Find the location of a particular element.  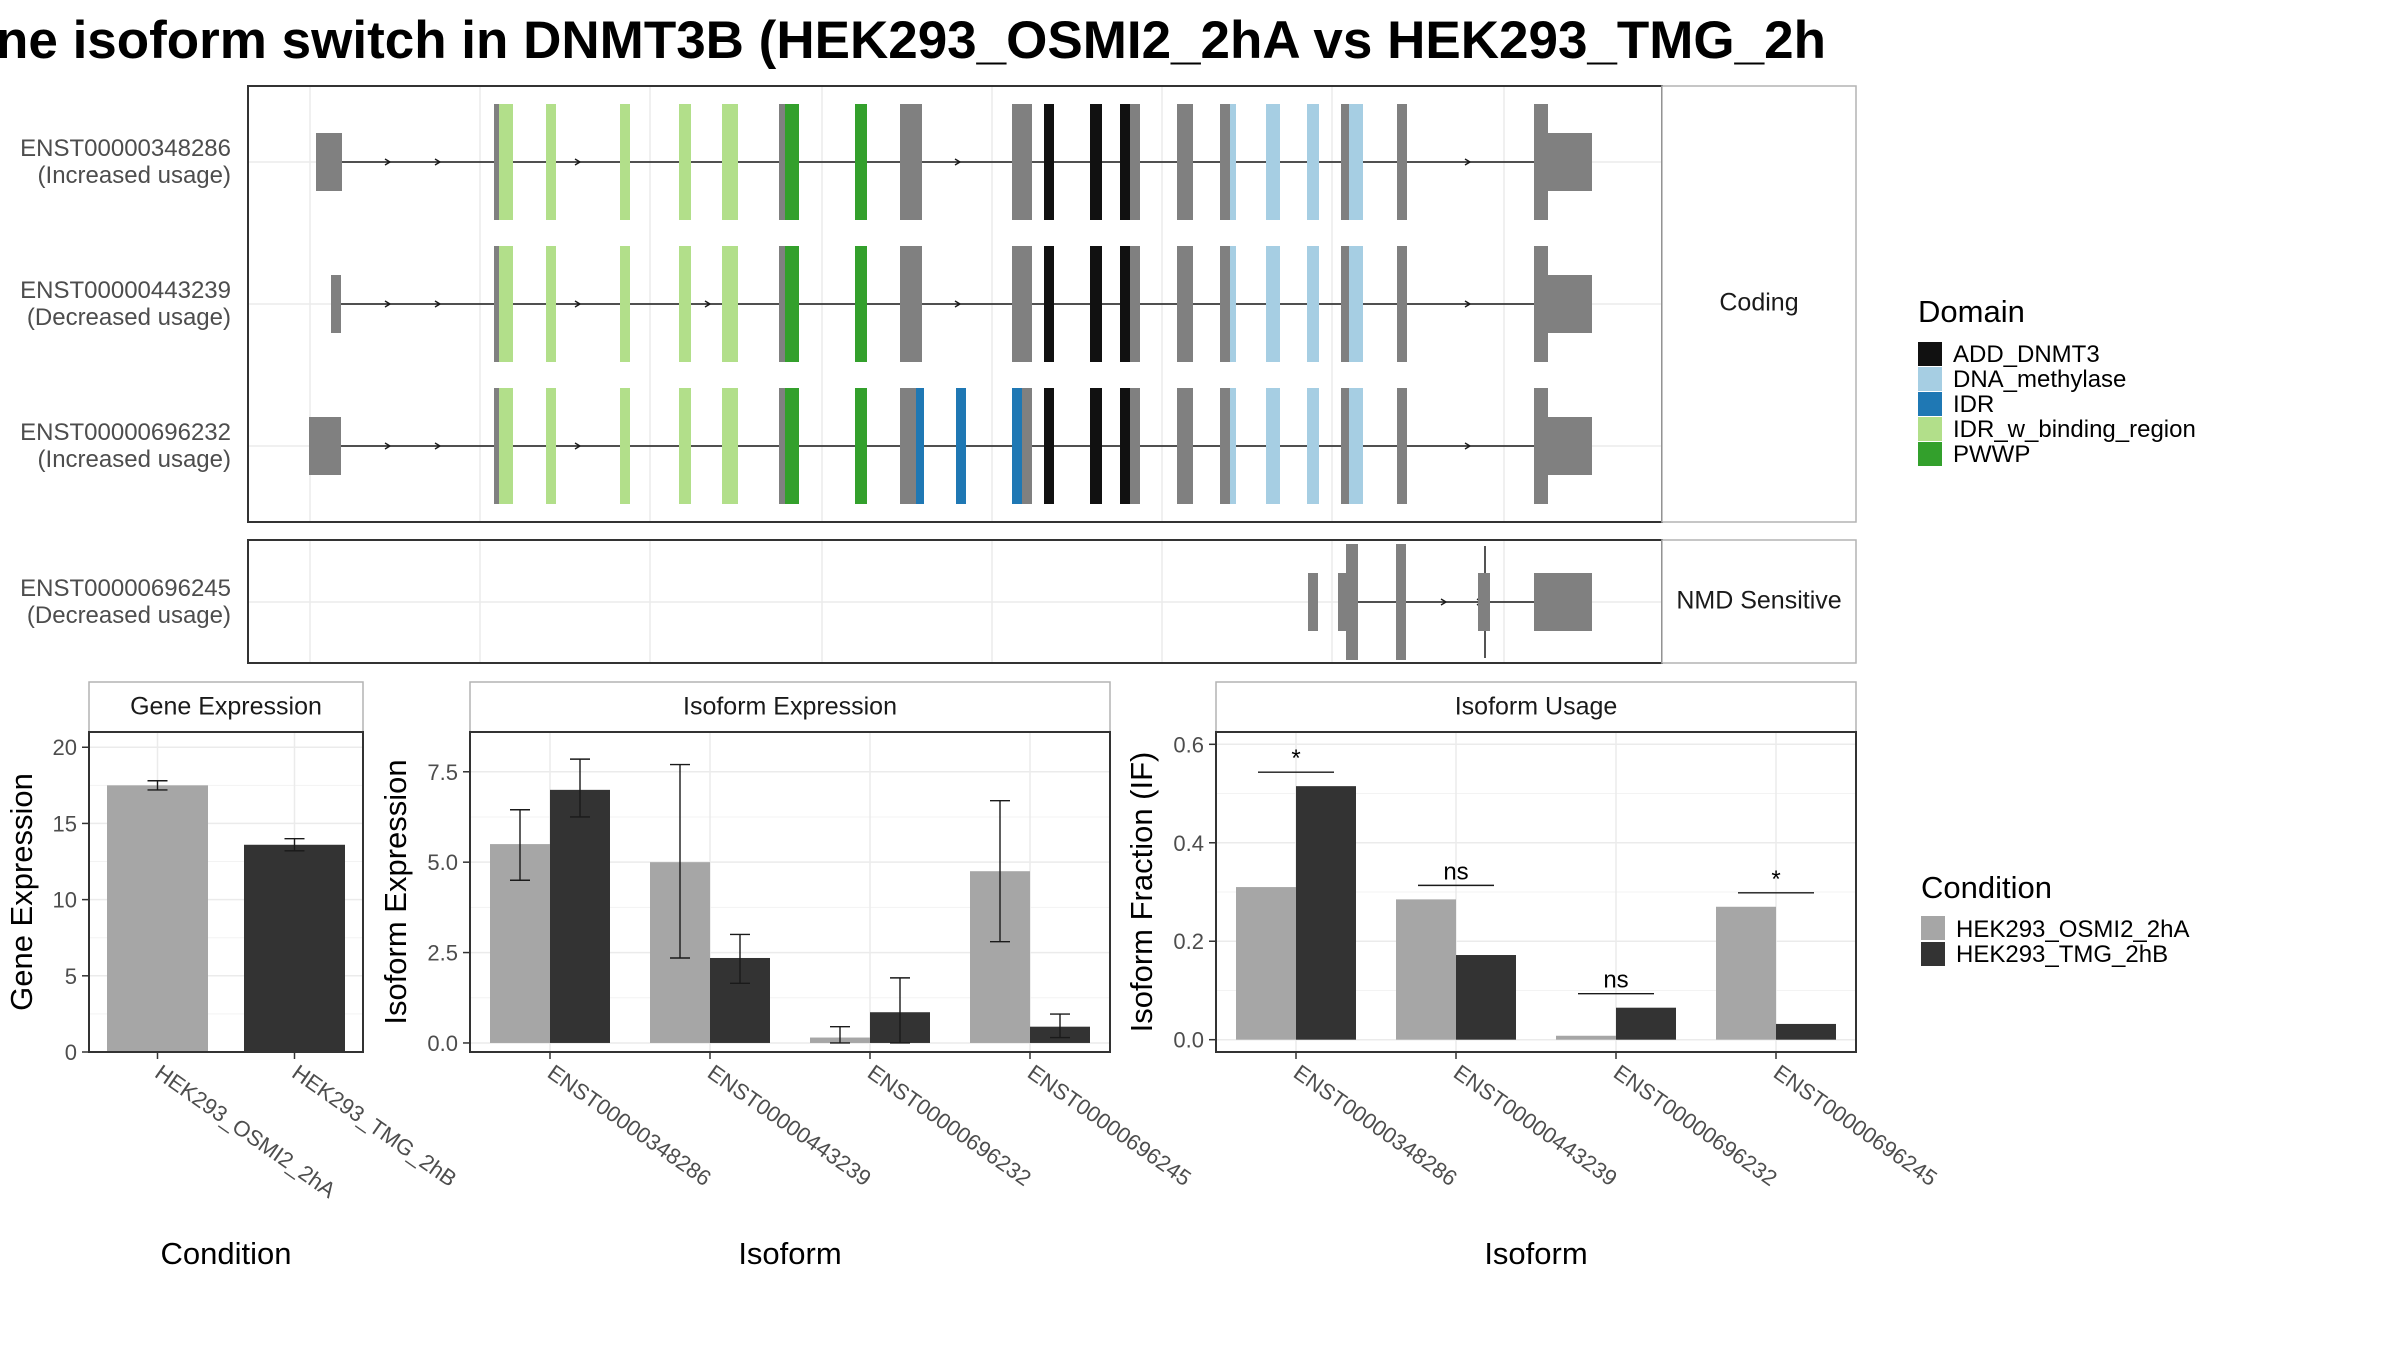

legend-key-idr-w-binding-region is located at coordinates (1930, 429).